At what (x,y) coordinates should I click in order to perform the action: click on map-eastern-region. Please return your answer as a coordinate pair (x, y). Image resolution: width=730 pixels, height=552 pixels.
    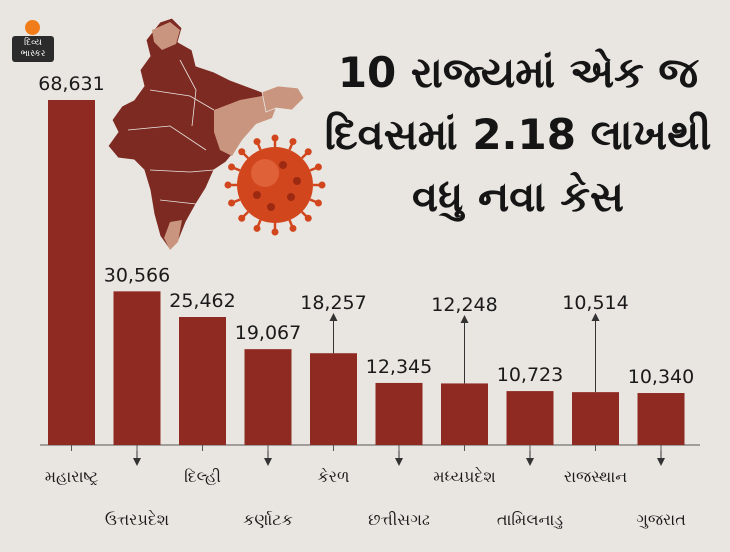
    Looking at the image, I should click on (246, 126).